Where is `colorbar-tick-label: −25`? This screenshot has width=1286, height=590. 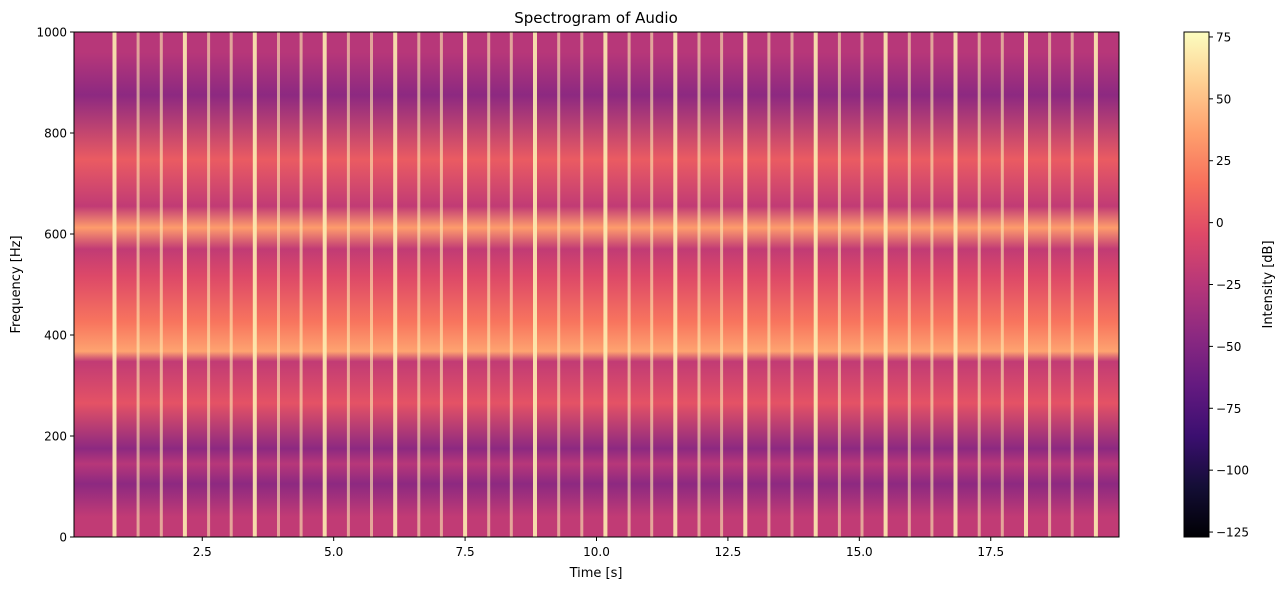
colorbar-tick-label: −25 is located at coordinates (1228, 285).